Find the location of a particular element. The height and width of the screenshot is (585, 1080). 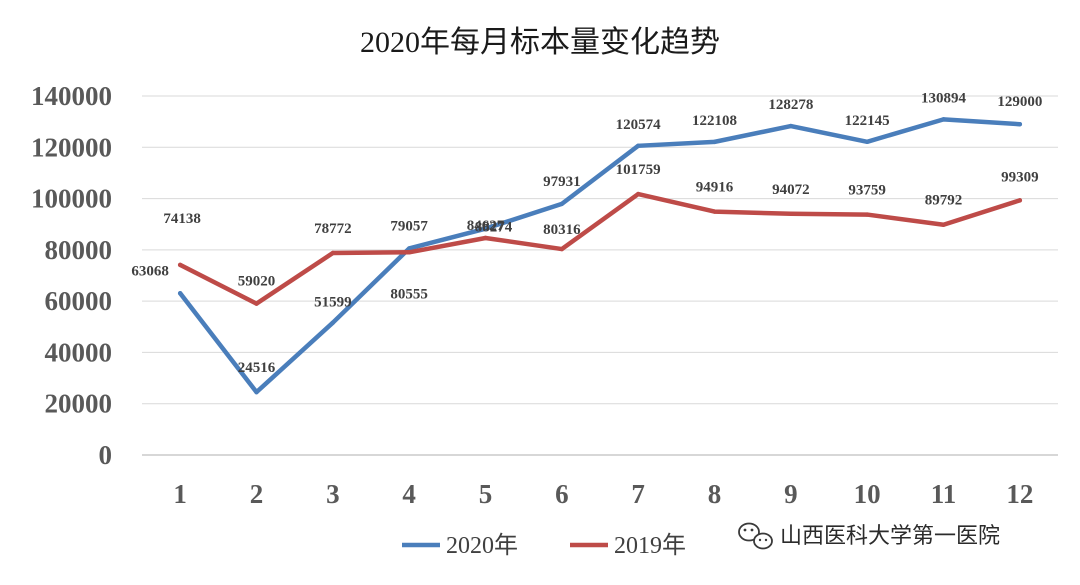

x-tick-label: 8 is located at coordinates (715, 494).